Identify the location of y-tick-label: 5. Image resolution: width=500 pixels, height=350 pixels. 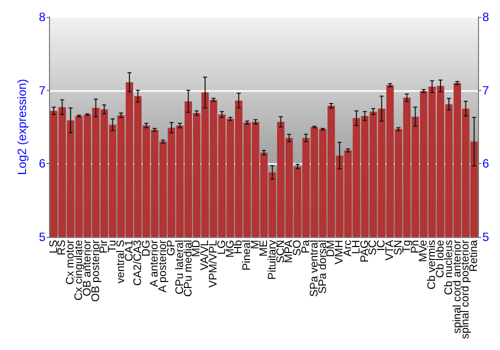
(42, 237).